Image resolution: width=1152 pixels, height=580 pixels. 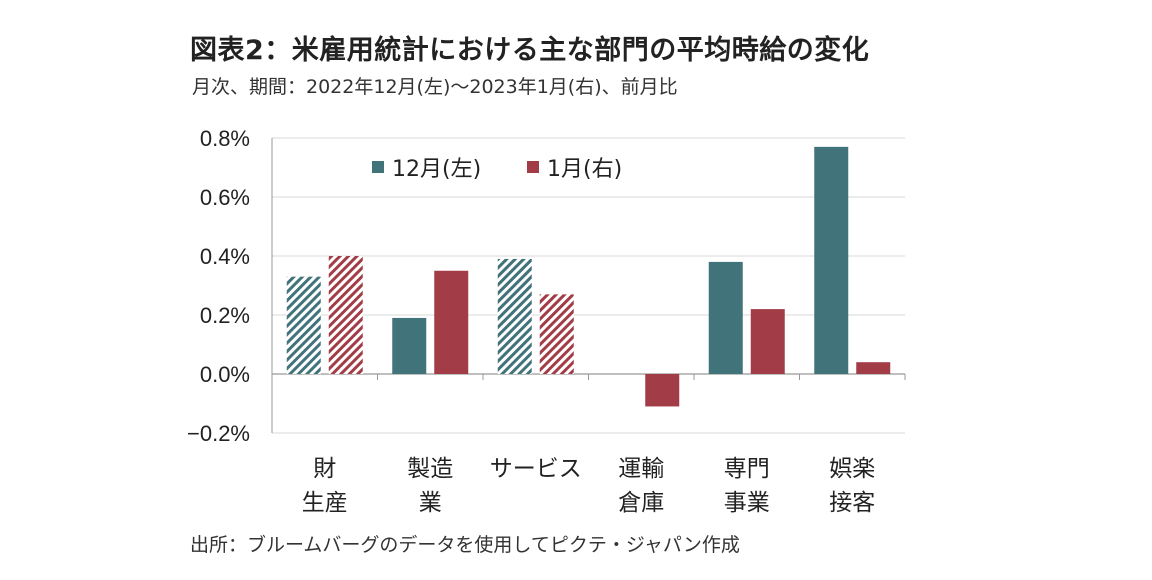 I want to click on chart-subtitle: 月次、期間：2022年12月(左)～2023年1月(右)、前月比, so click(x=435, y=87).